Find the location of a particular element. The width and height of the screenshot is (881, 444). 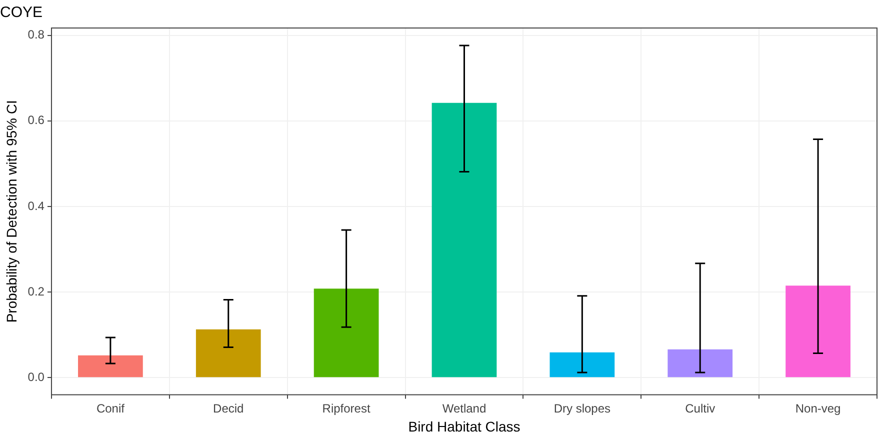

x-tick-label: Conif is located at coordinates (111, 408).